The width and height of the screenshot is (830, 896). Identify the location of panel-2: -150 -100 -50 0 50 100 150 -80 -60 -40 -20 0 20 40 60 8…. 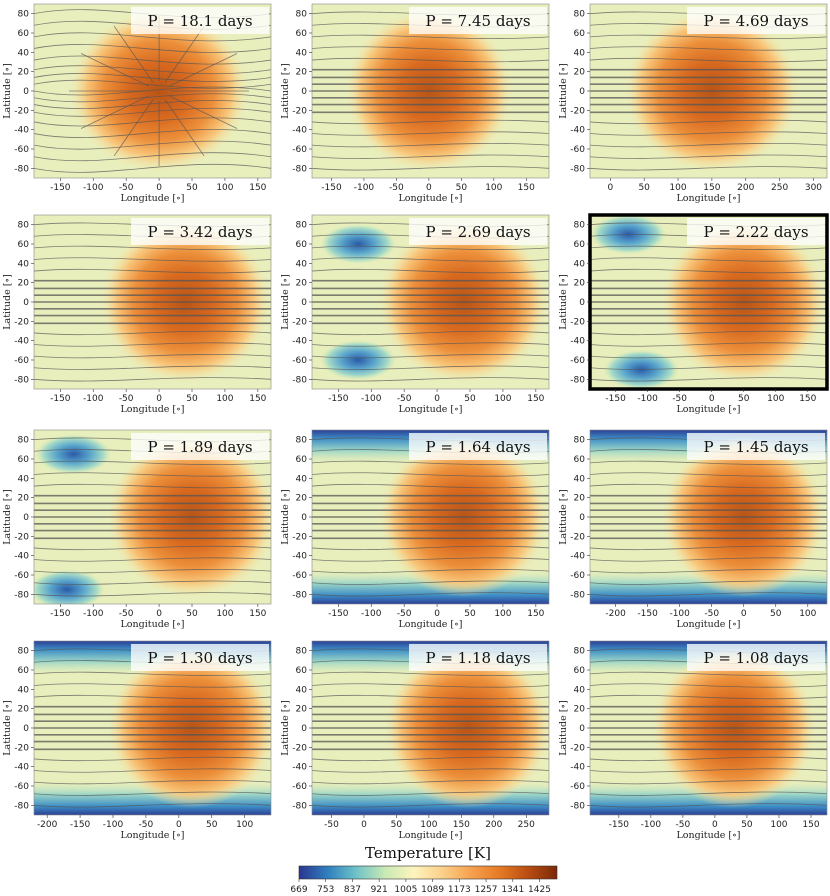
(415, 103).